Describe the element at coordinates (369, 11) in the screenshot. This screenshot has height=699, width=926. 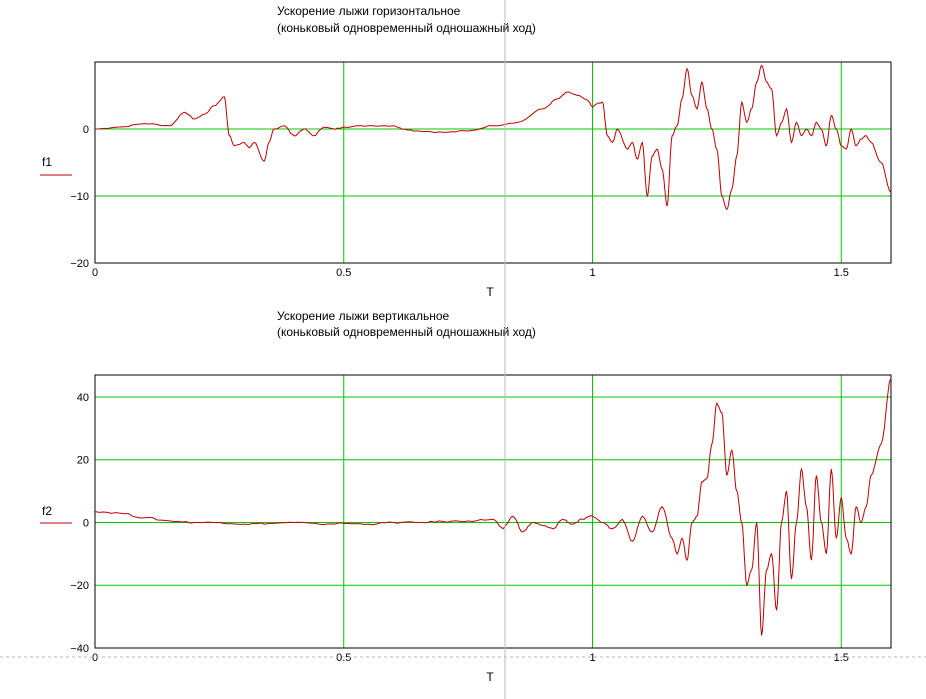
I see `chart-title: Ускорение лыжи горизонтальное` at that location.